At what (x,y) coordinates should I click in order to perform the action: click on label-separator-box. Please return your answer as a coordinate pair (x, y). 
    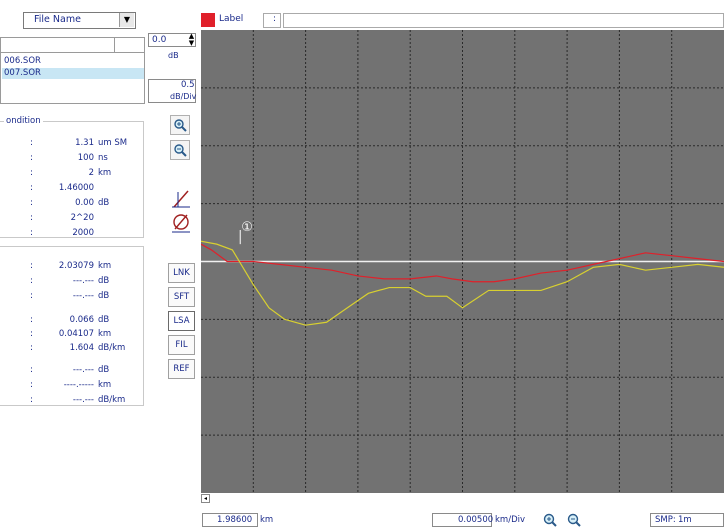
    Looking at the image, I should click on (272, 20).